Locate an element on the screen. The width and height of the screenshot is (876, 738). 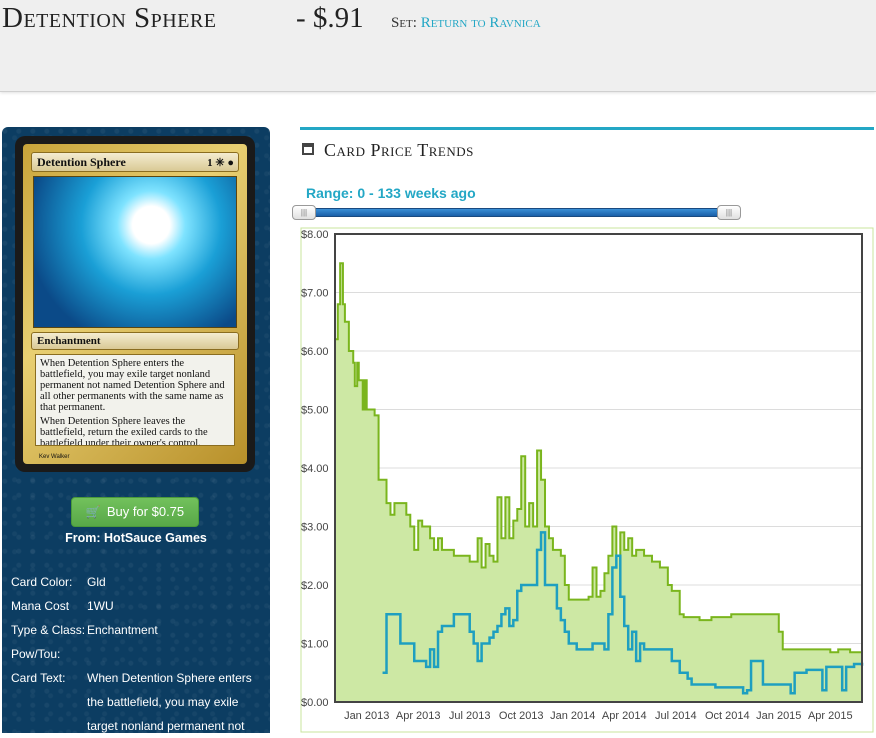
detail-value: Enchantment is located at coordinates (122, 630).